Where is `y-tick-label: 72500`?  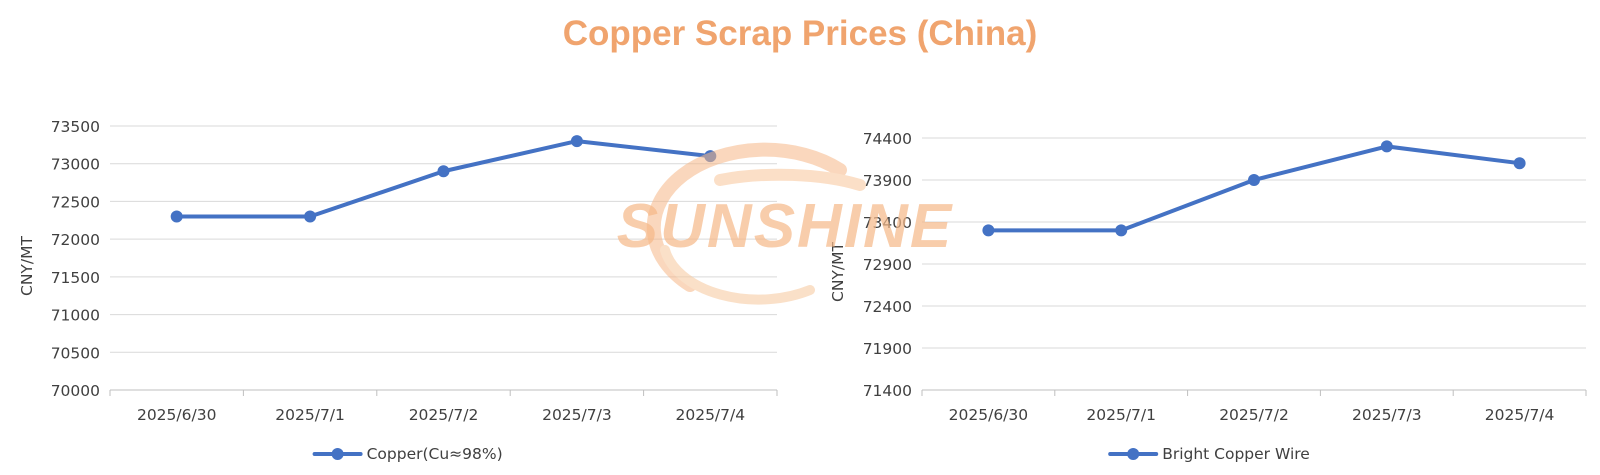
y-tick-label: 72500 is located at coordinates (75, 202).